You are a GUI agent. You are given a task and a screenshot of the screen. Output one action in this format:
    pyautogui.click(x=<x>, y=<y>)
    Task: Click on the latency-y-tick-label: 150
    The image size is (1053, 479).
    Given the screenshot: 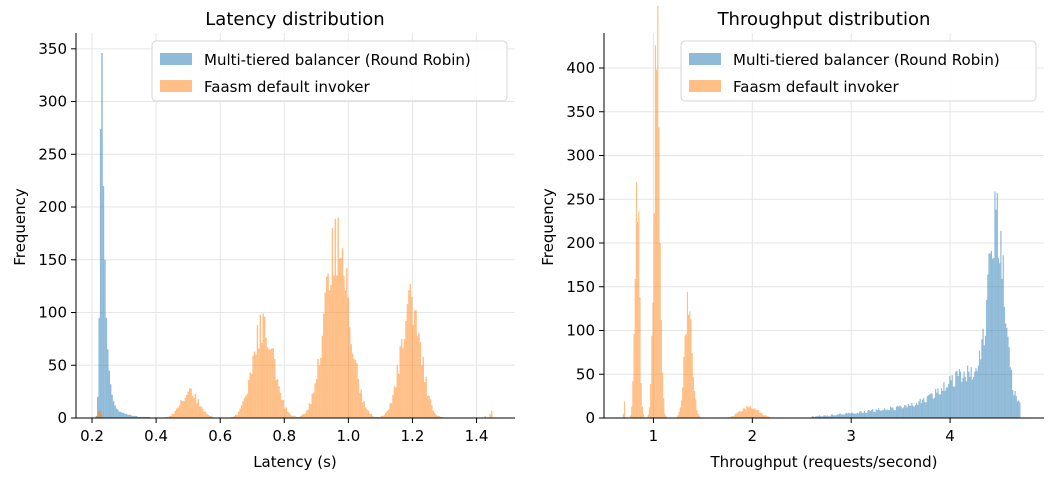 What is the action you would take?
    pyautogui.click(x=52, y=260)
    